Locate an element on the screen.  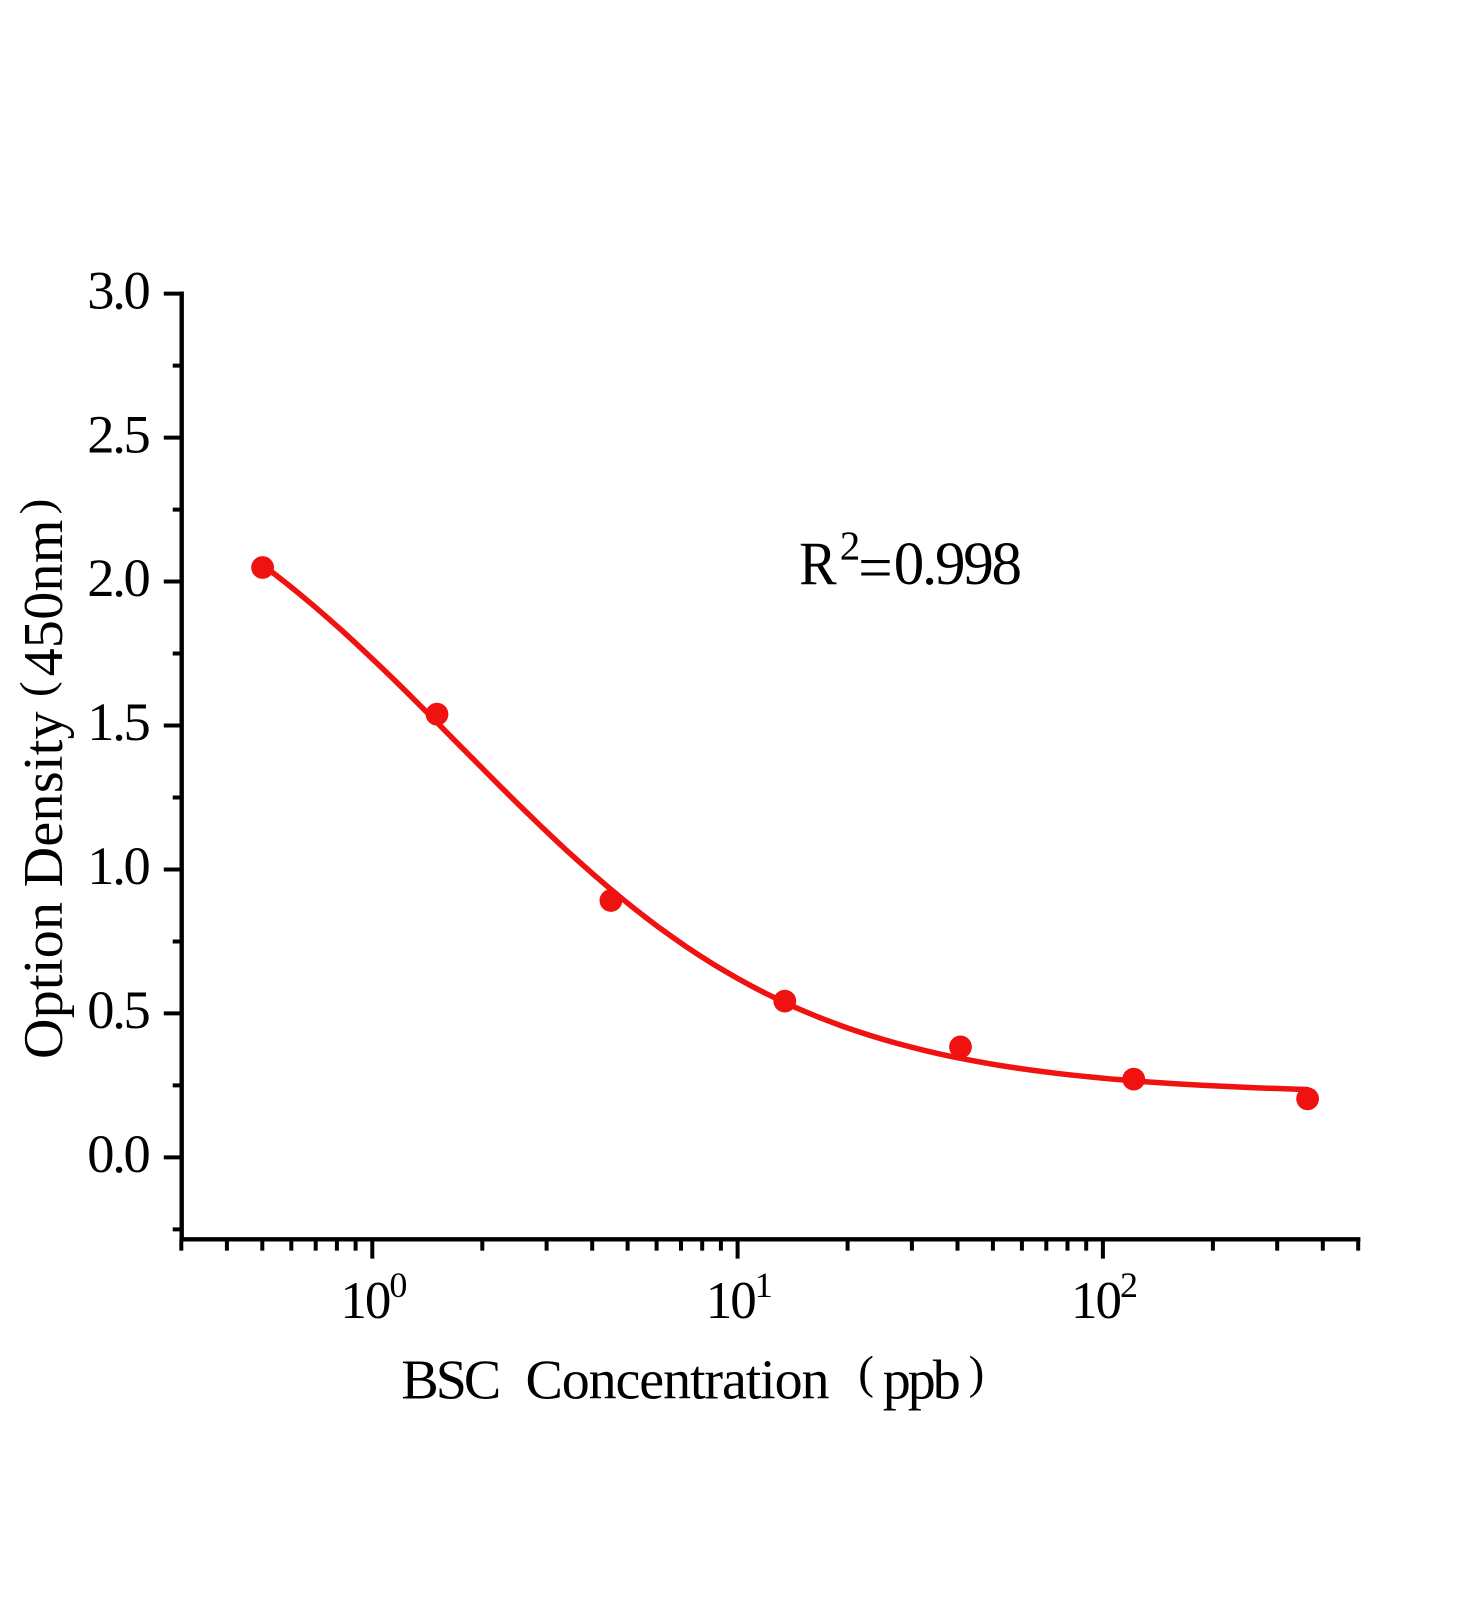
svg-text: 0.0 is located at coordinates (118, 1153).